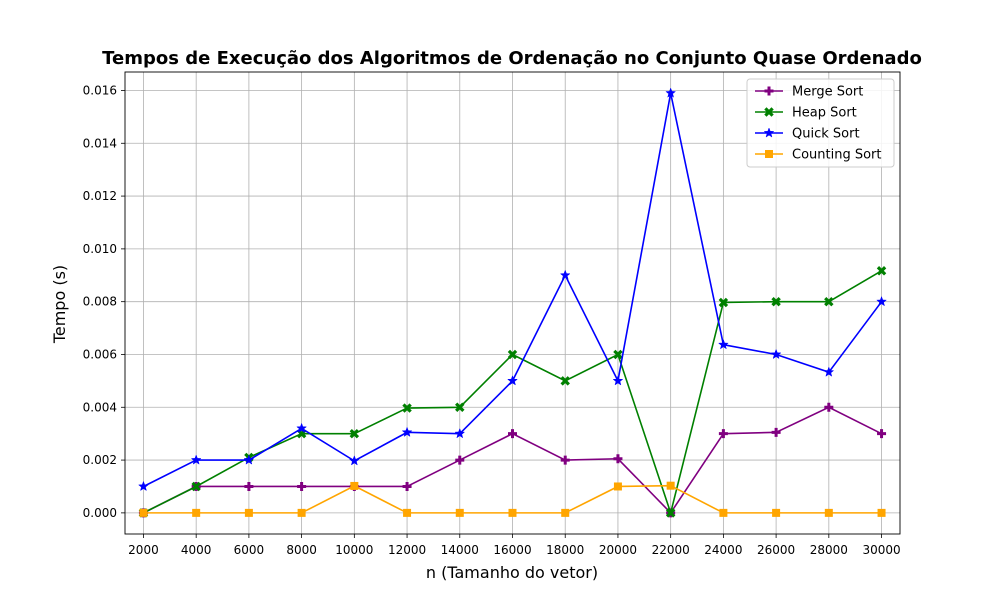 This screenshot has height=600, width=1000. I want to click on x-tick-label: 2000, so click(143, 550).